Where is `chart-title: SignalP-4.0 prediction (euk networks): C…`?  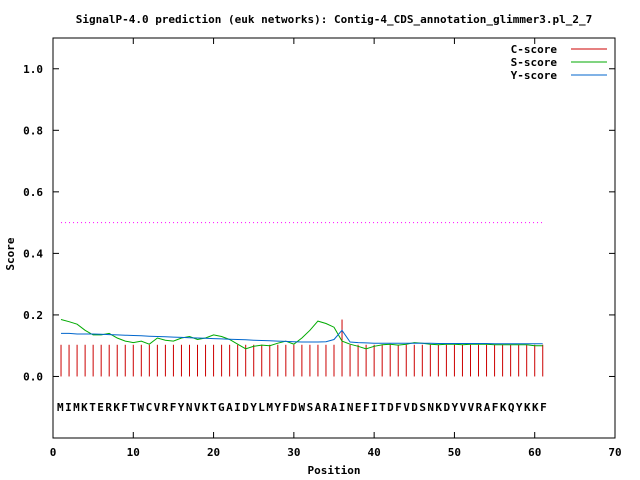 chart-title: SignalP-4.0 prediction (euk networks): C… is located at coordinates (334, 19).